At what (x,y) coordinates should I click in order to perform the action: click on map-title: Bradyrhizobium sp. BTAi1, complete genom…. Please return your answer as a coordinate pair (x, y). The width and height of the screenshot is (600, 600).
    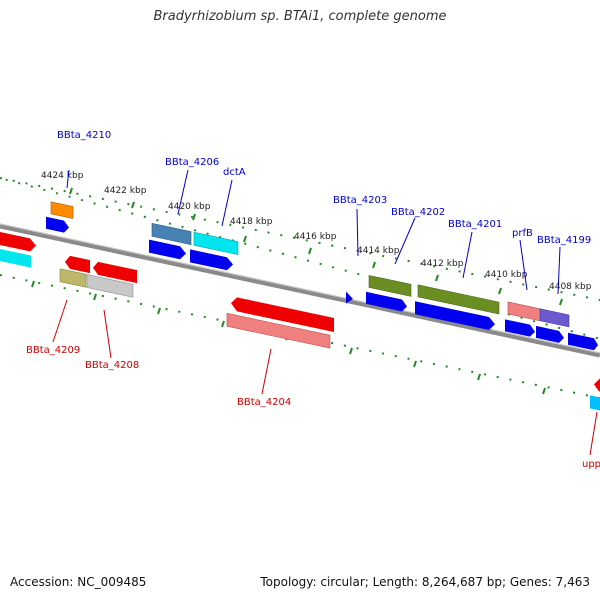
    Looking at the image, I should click on (300, 16).